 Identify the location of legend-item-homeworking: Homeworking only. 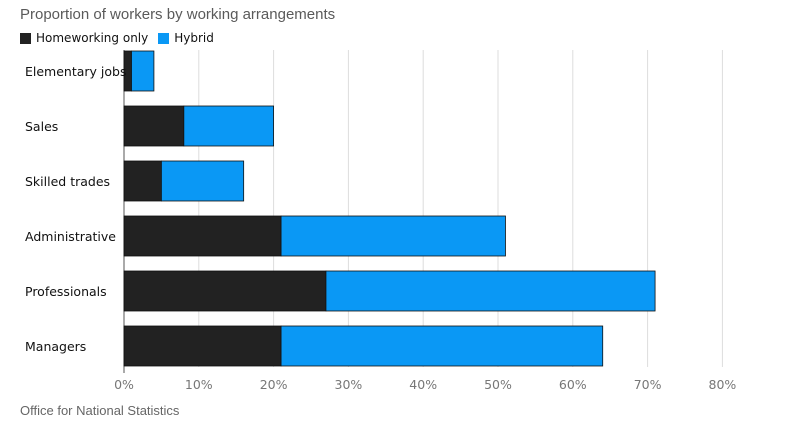
(84, 38).